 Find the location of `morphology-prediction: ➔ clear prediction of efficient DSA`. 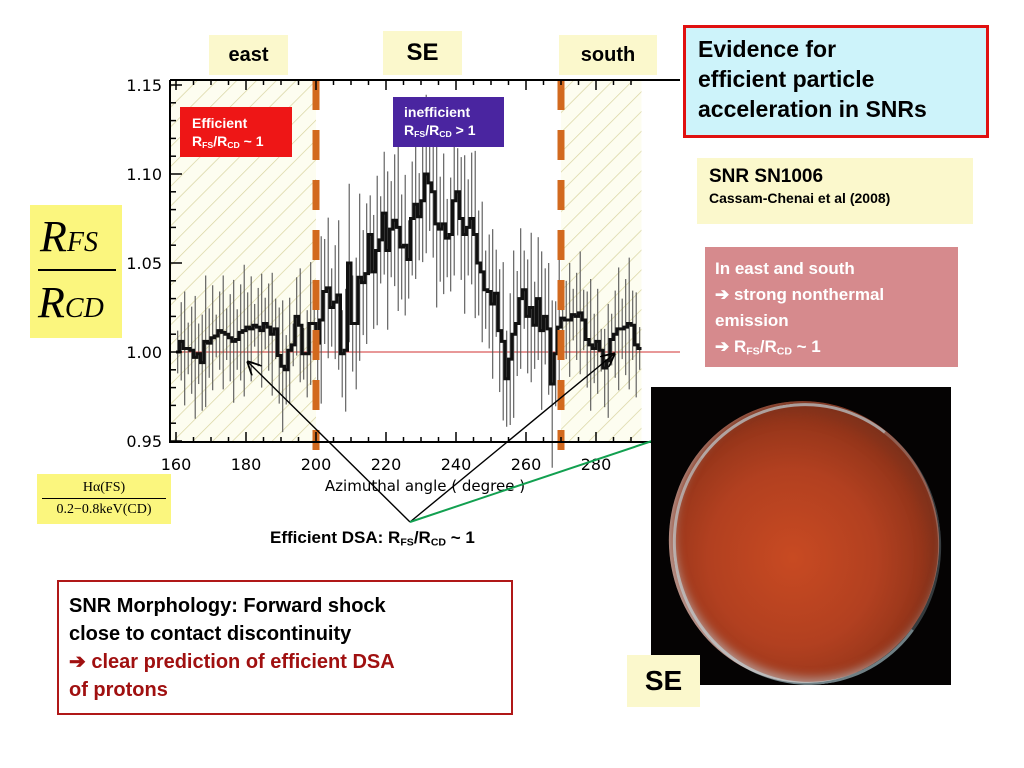

morphology-prediction: ➔ clear prediction of efficient DSA is located at coordinates (232, 662).